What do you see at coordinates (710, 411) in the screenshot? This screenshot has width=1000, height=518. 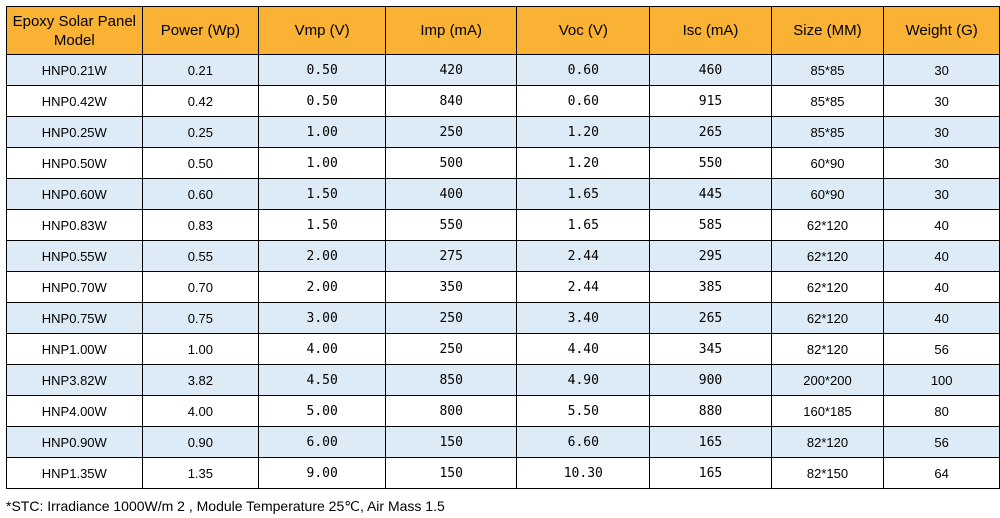 I see `isc-cell: 880` at bounding box center [710, 411].